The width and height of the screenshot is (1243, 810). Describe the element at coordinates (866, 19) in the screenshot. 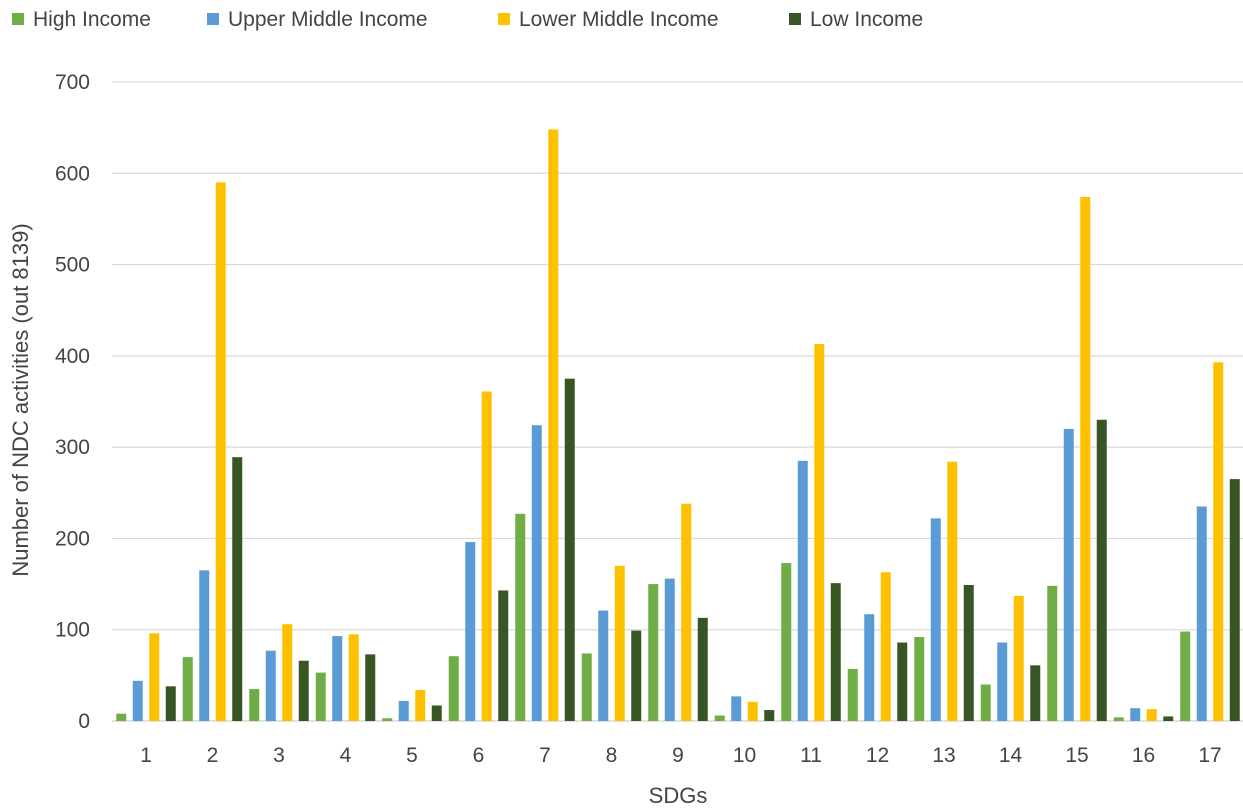

I see `legend-label: Low Income` at that location.